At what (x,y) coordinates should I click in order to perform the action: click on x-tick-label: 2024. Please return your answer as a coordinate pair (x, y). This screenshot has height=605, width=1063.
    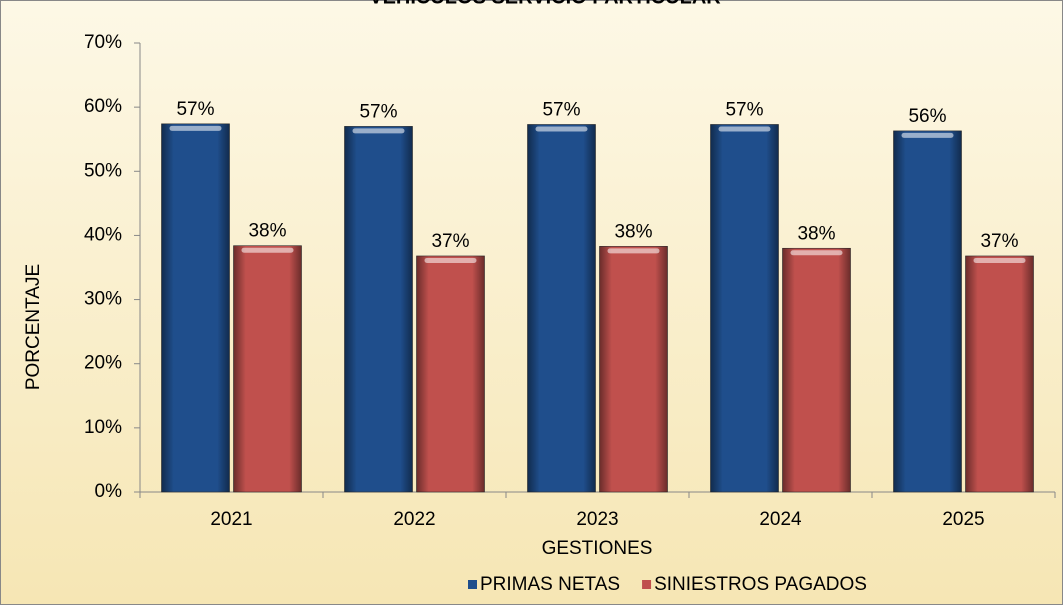
    Looking at the image, I should click on (780, 519).